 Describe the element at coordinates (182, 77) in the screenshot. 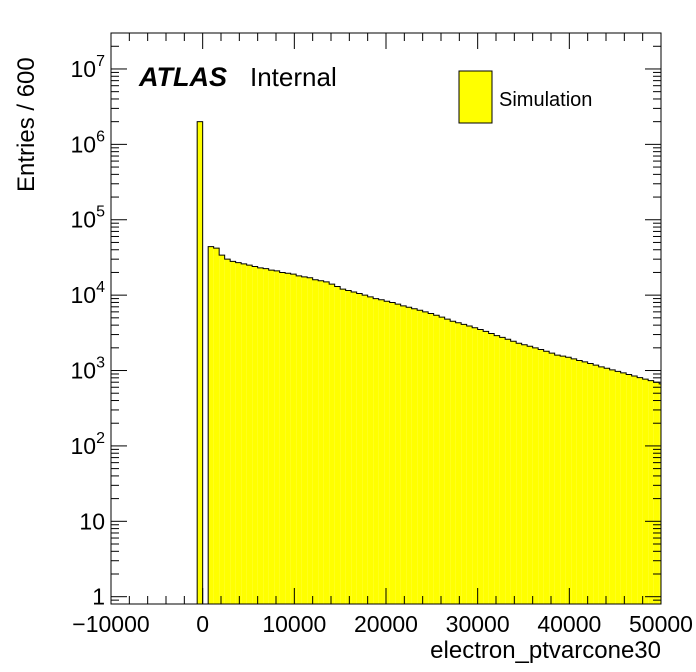

I see `experiment-label: ATLAS` at that location.